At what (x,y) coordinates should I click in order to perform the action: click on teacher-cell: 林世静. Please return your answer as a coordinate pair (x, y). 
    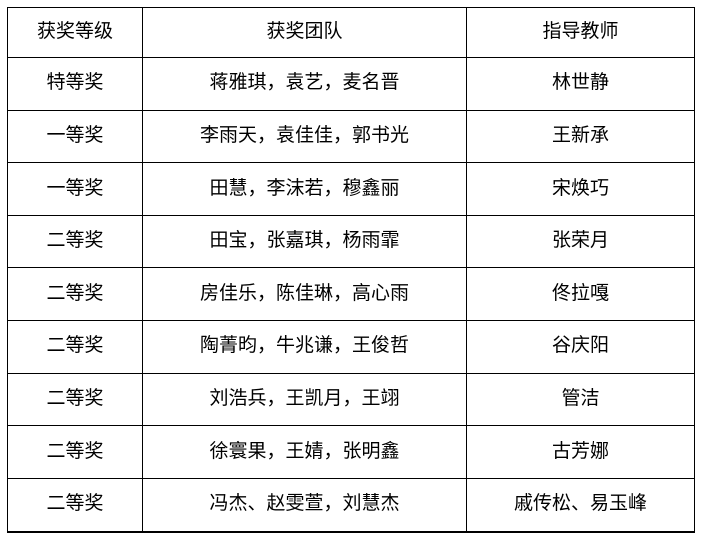
    Looking at the image, I should click on (580, 84).